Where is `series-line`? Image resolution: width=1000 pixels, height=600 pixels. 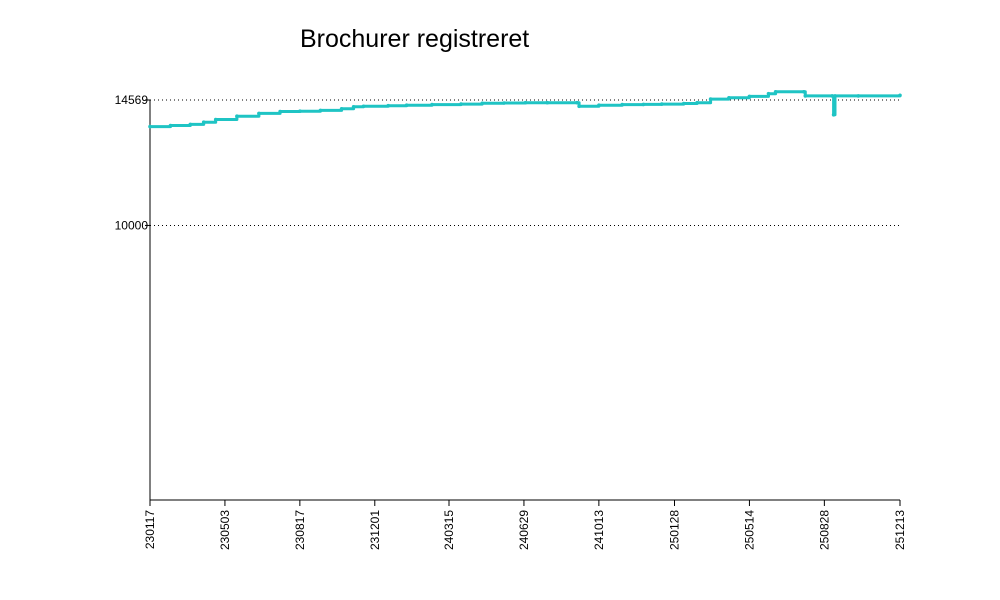 series-line is located at coordinates (526, 109).